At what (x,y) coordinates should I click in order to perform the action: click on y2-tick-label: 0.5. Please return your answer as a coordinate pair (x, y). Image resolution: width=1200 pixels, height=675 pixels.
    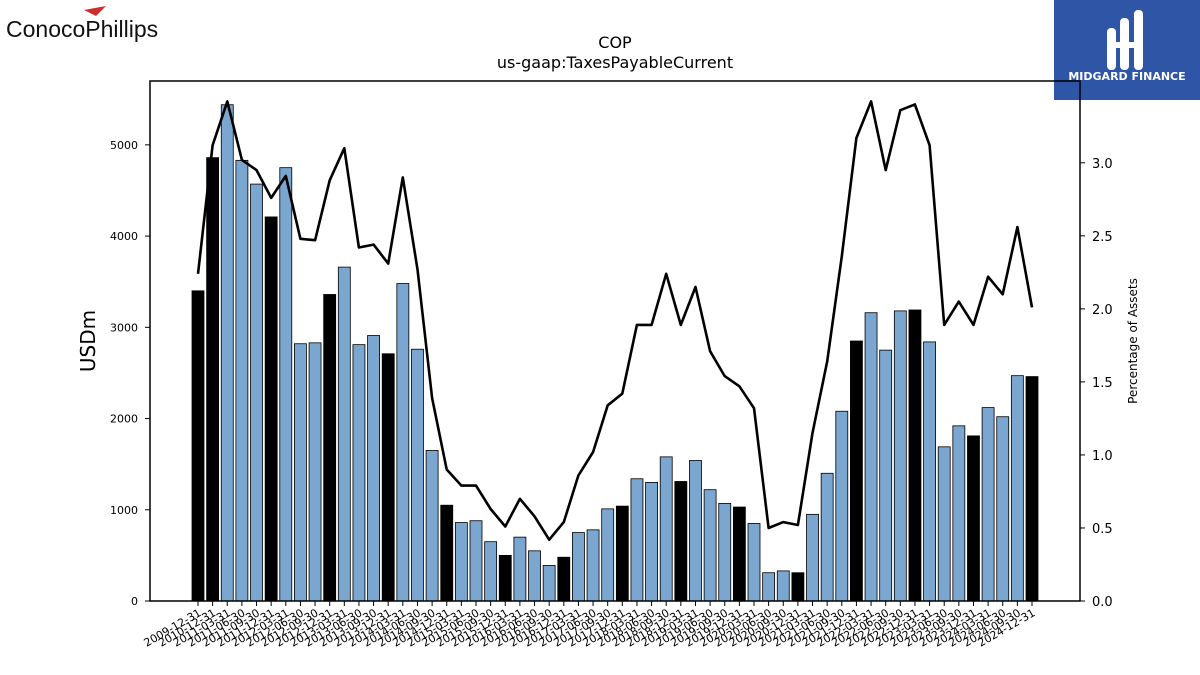
    Looking at the image, I should click on (1102, 529).